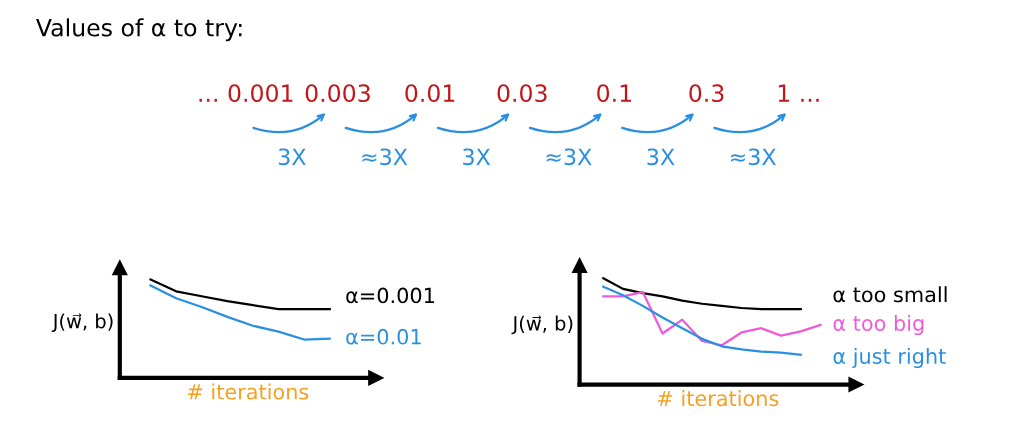 The height and width of the screenshot is (441, 1024). Describe the element at coordinates (889, 358) in the screenshot. I see `series-label: α just right` at that location.